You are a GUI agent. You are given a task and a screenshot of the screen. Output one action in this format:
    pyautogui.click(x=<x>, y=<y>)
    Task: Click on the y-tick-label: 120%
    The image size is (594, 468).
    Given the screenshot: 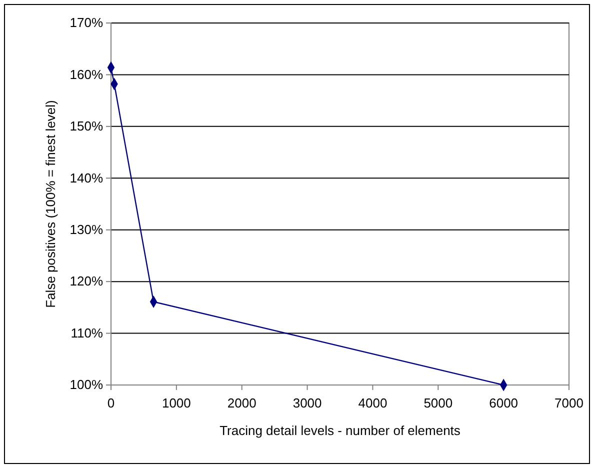 What is the action you would take?
    pyautogui.click(x=87, y=281)
    